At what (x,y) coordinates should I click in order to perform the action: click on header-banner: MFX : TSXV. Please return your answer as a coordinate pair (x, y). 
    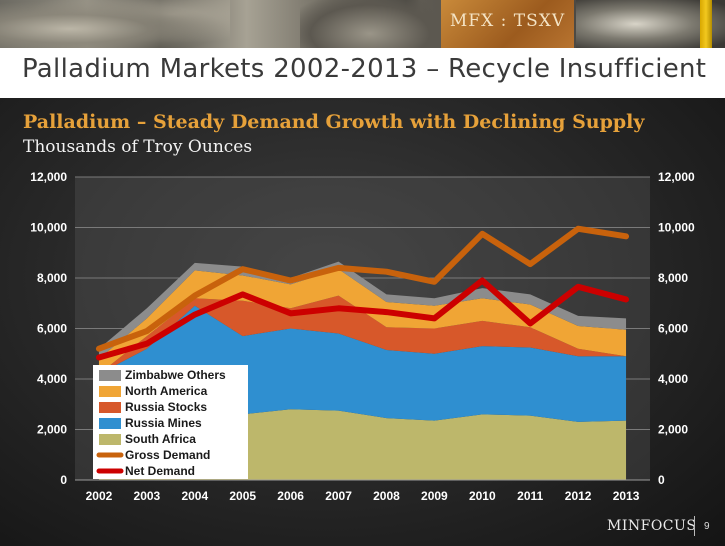
    Looking at the image, I should click on (362, 24).